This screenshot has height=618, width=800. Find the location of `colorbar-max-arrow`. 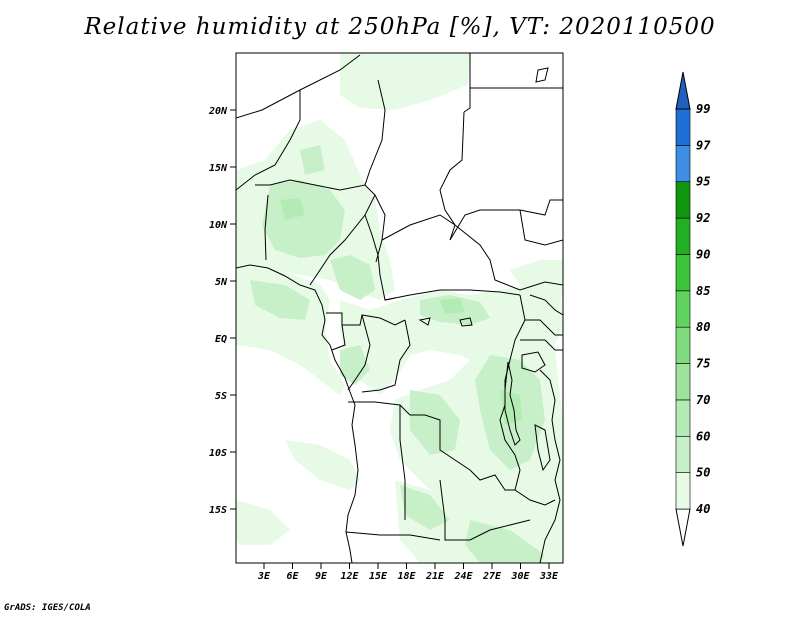

colorbar-max-arrow is located at coordinates (683, 90).